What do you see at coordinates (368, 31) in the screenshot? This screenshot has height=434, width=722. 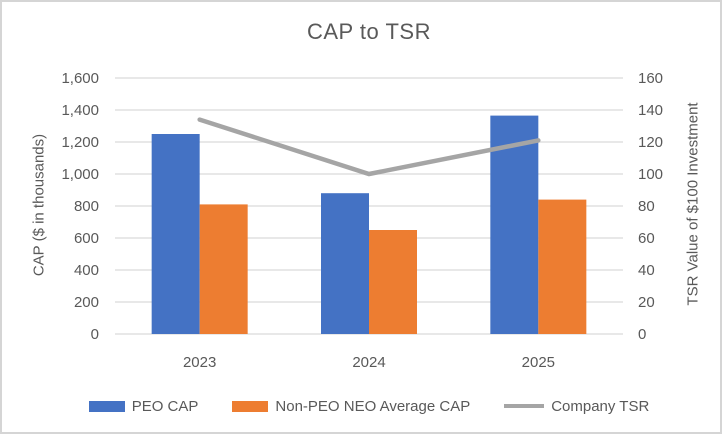 I see `chart-title: CAP to TSR` at bounding box center [368, 31].